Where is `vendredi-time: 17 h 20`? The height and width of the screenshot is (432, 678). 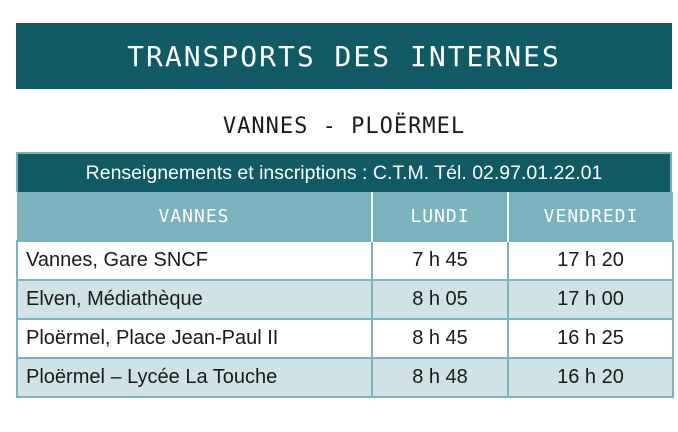 vendredi-time: 17 h 20 is located at coordinates (590, 260).